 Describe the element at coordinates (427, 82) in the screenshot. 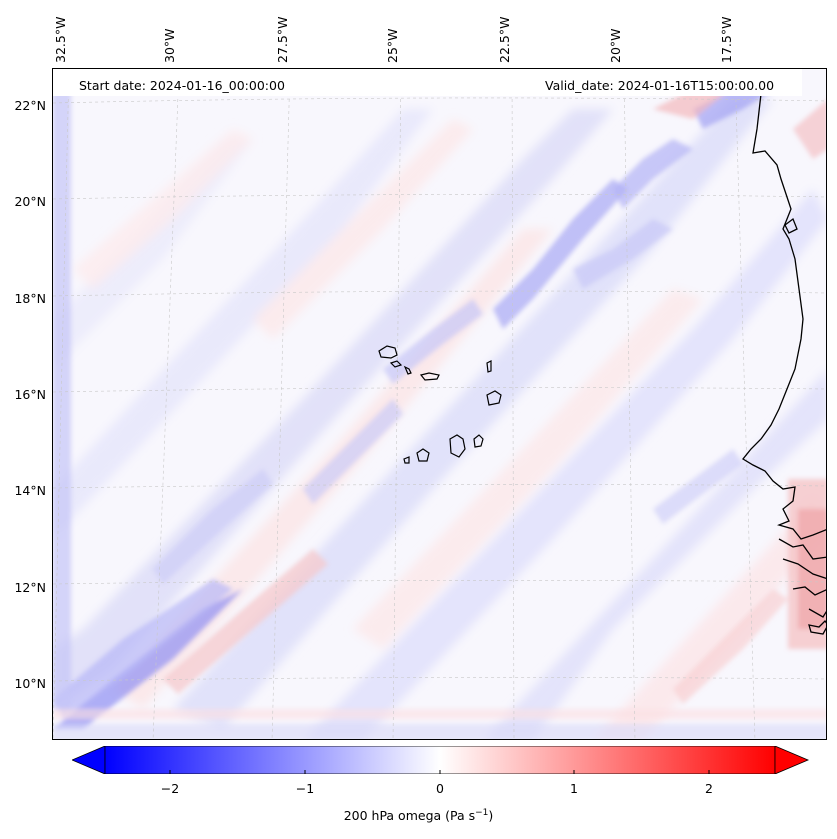

I see `info-band` at that location.